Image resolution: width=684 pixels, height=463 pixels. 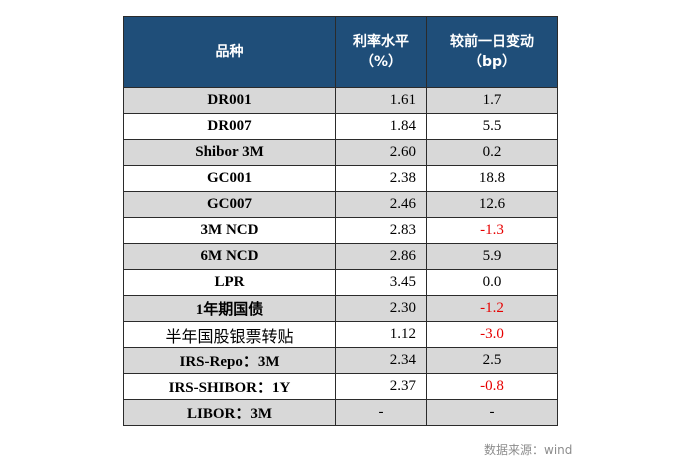 What do you see at coordinates (381, 178) in the screenshot?
I see `row-rate: 2.38` at bounding box center [381, 178].